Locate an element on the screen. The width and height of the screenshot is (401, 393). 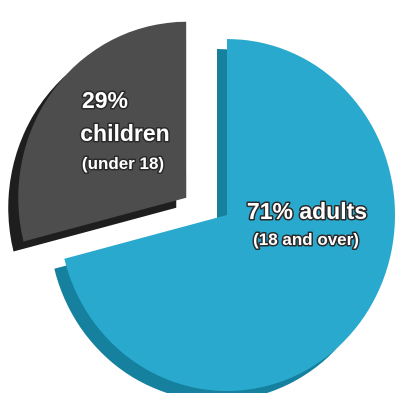
children-label: children is located at coordinates (124, 133).